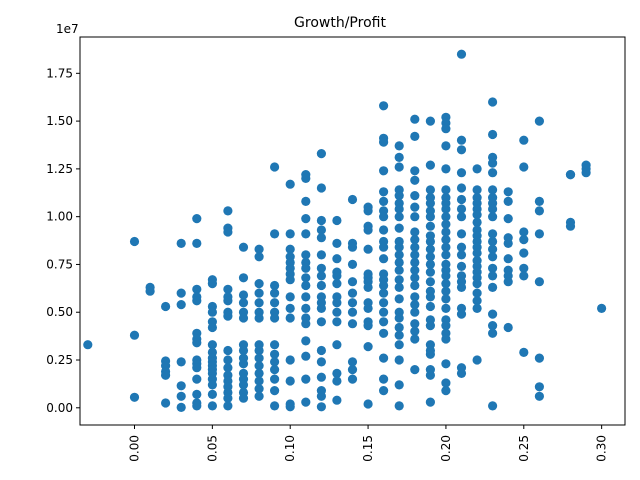 The image size is (640, 480). Describe the element at coordinates (59, 121) in the screenshot. I see `y-tick-label: 1.50` at that location.